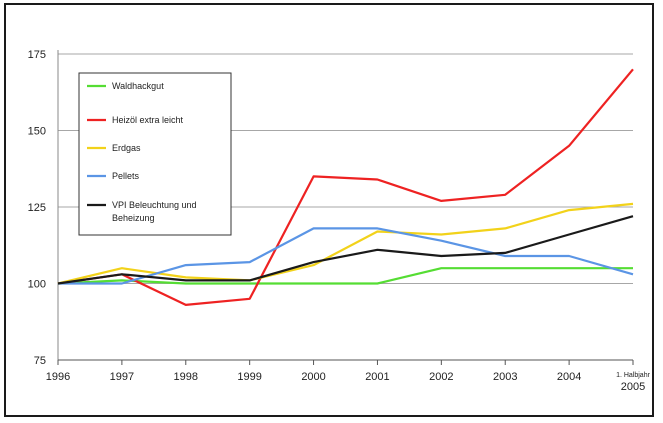 Image resolution: width=663 pixels, height=423 pixels. I want to click on legend-label: Waldhackgut, so click(138, 86).